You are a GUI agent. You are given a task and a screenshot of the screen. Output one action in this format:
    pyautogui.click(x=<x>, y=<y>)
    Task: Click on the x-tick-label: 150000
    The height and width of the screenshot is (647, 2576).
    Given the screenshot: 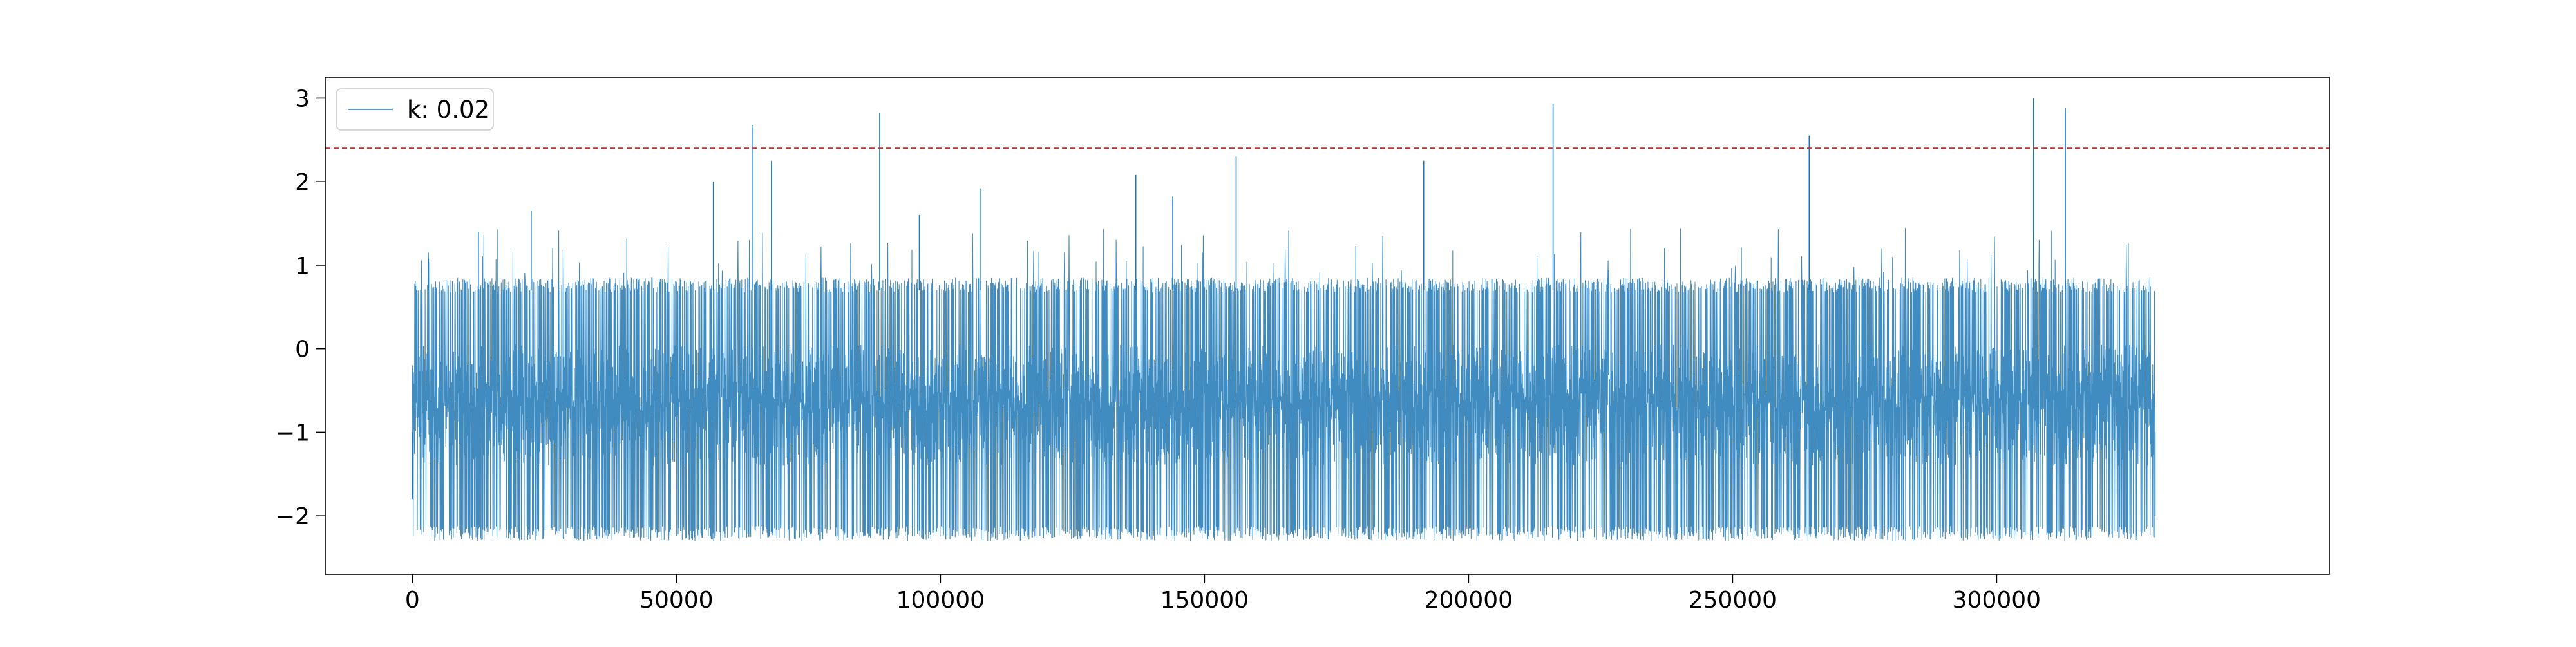 What is the action you would take?
    pyautogui.click(x=1204, y=600)
    